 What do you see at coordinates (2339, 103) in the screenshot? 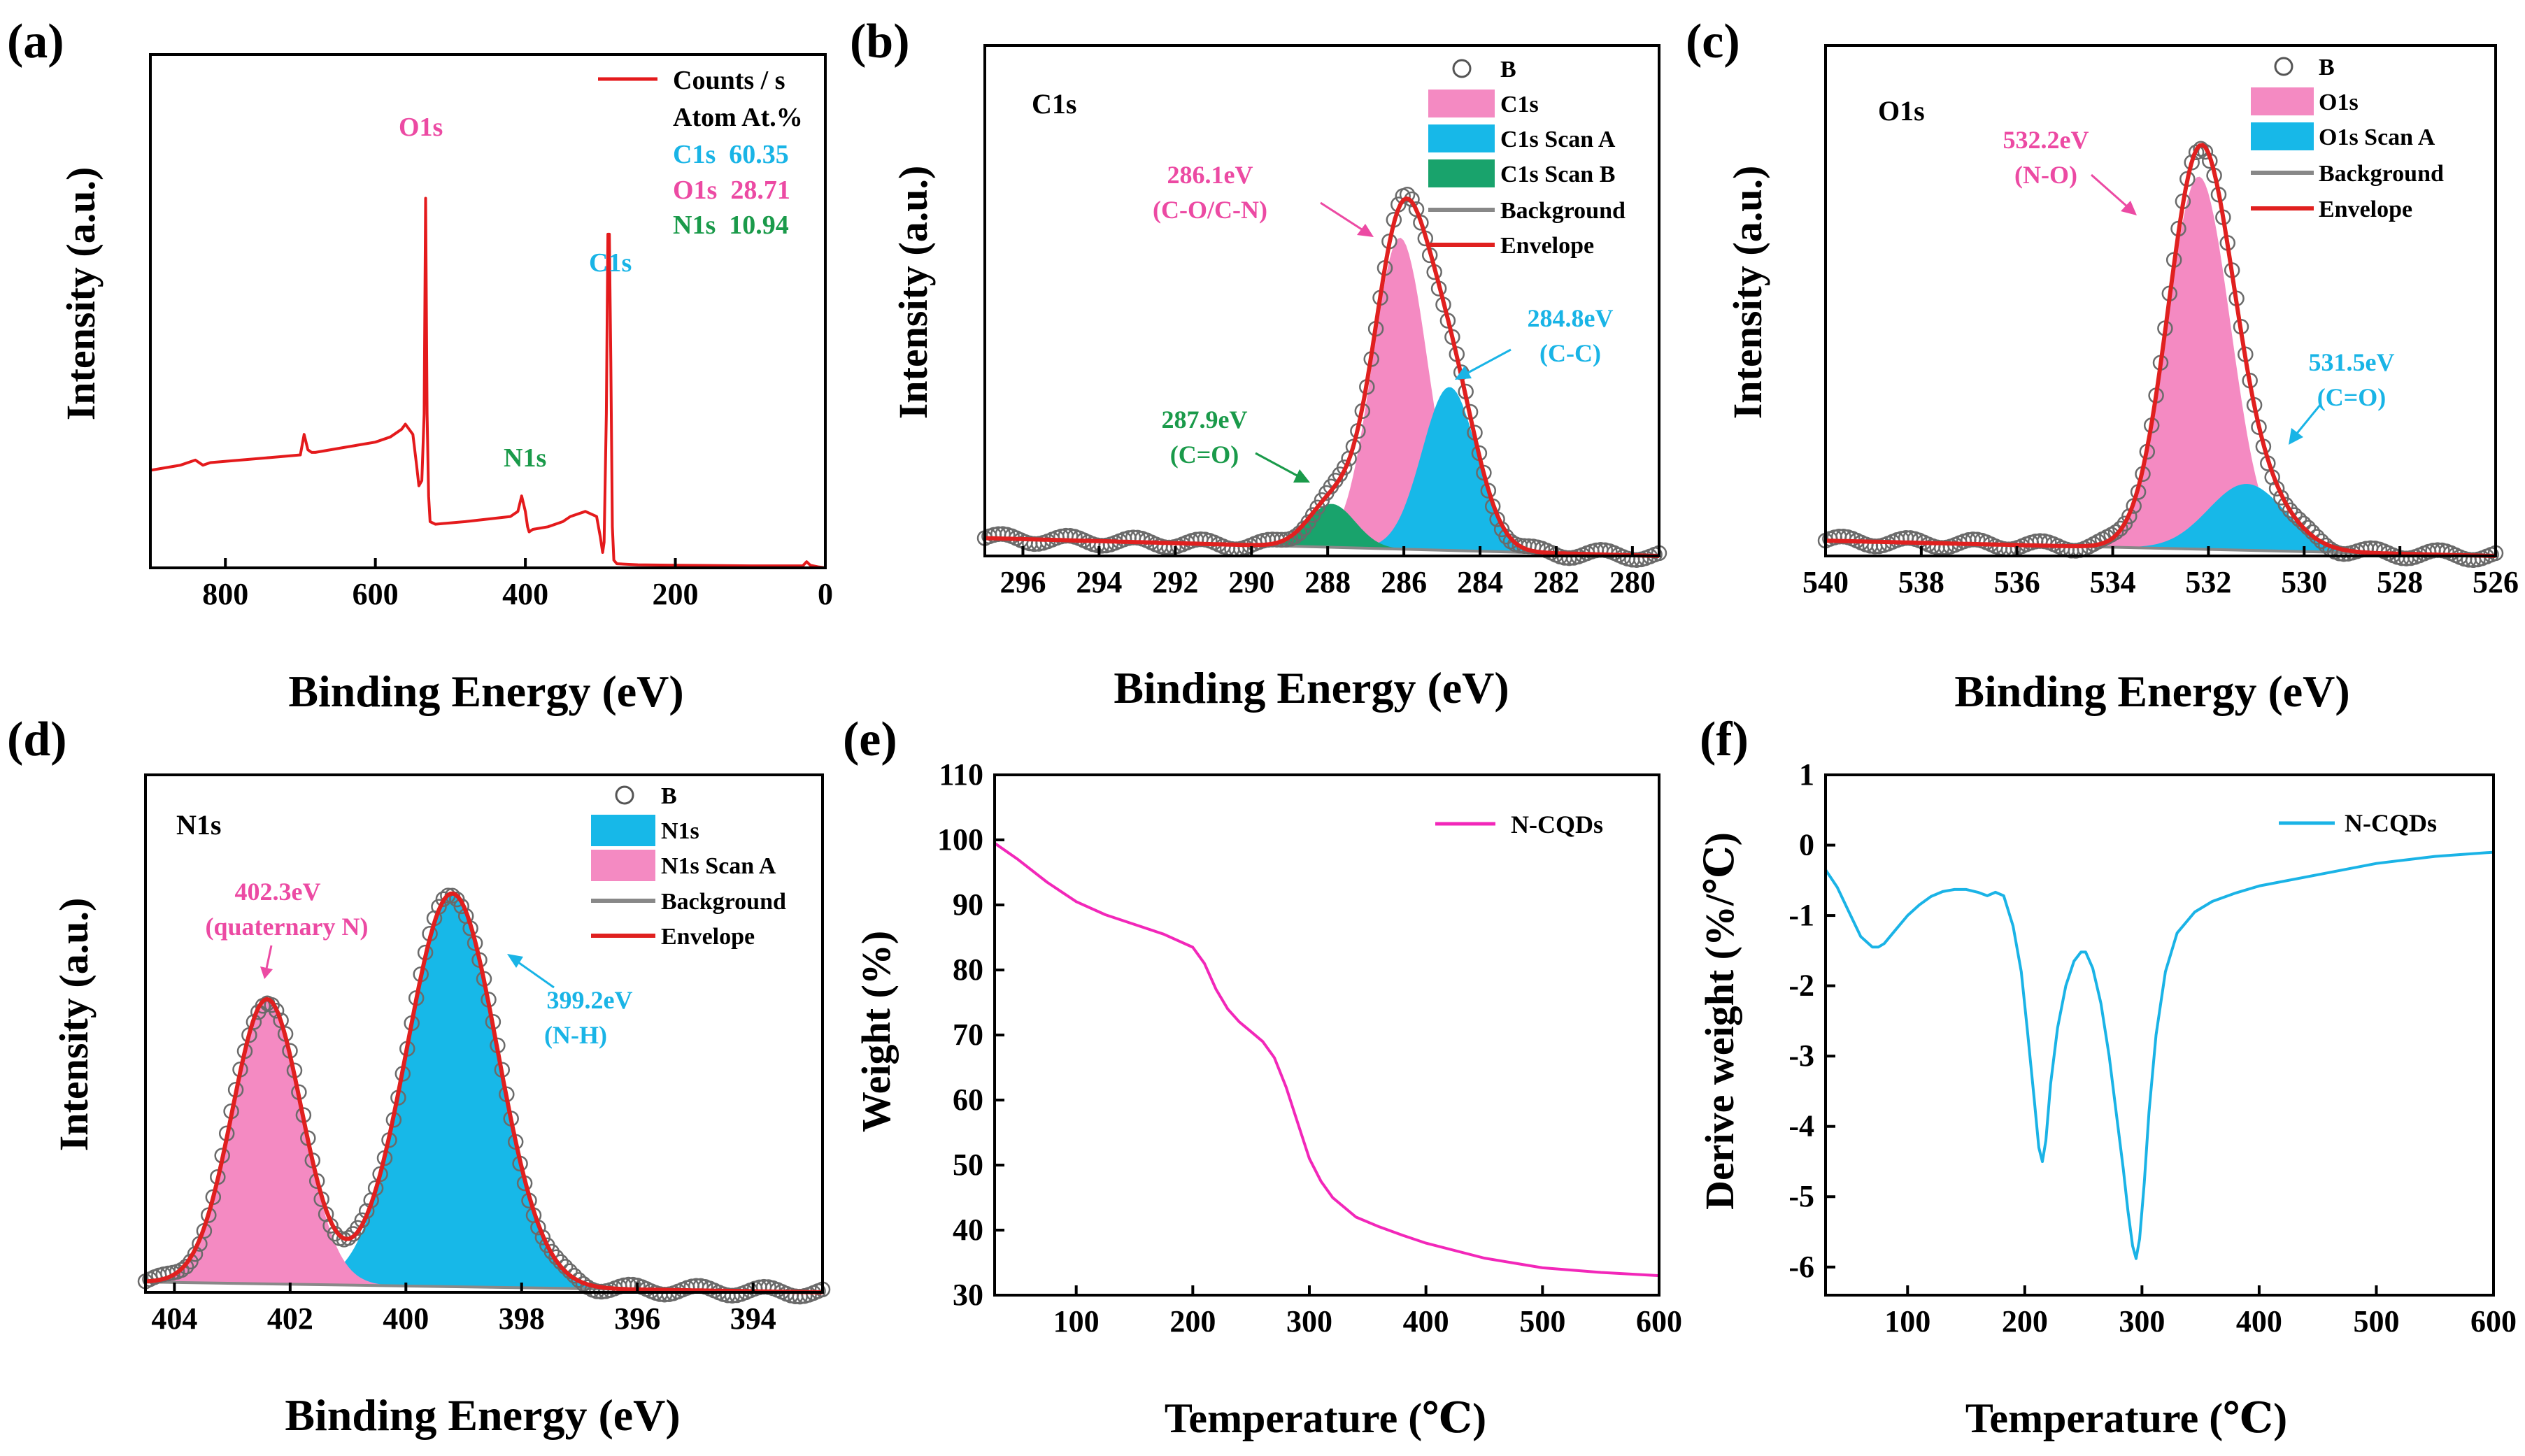
I see `c-legend-o1s: O1s` at bounding box center [2339, 103].